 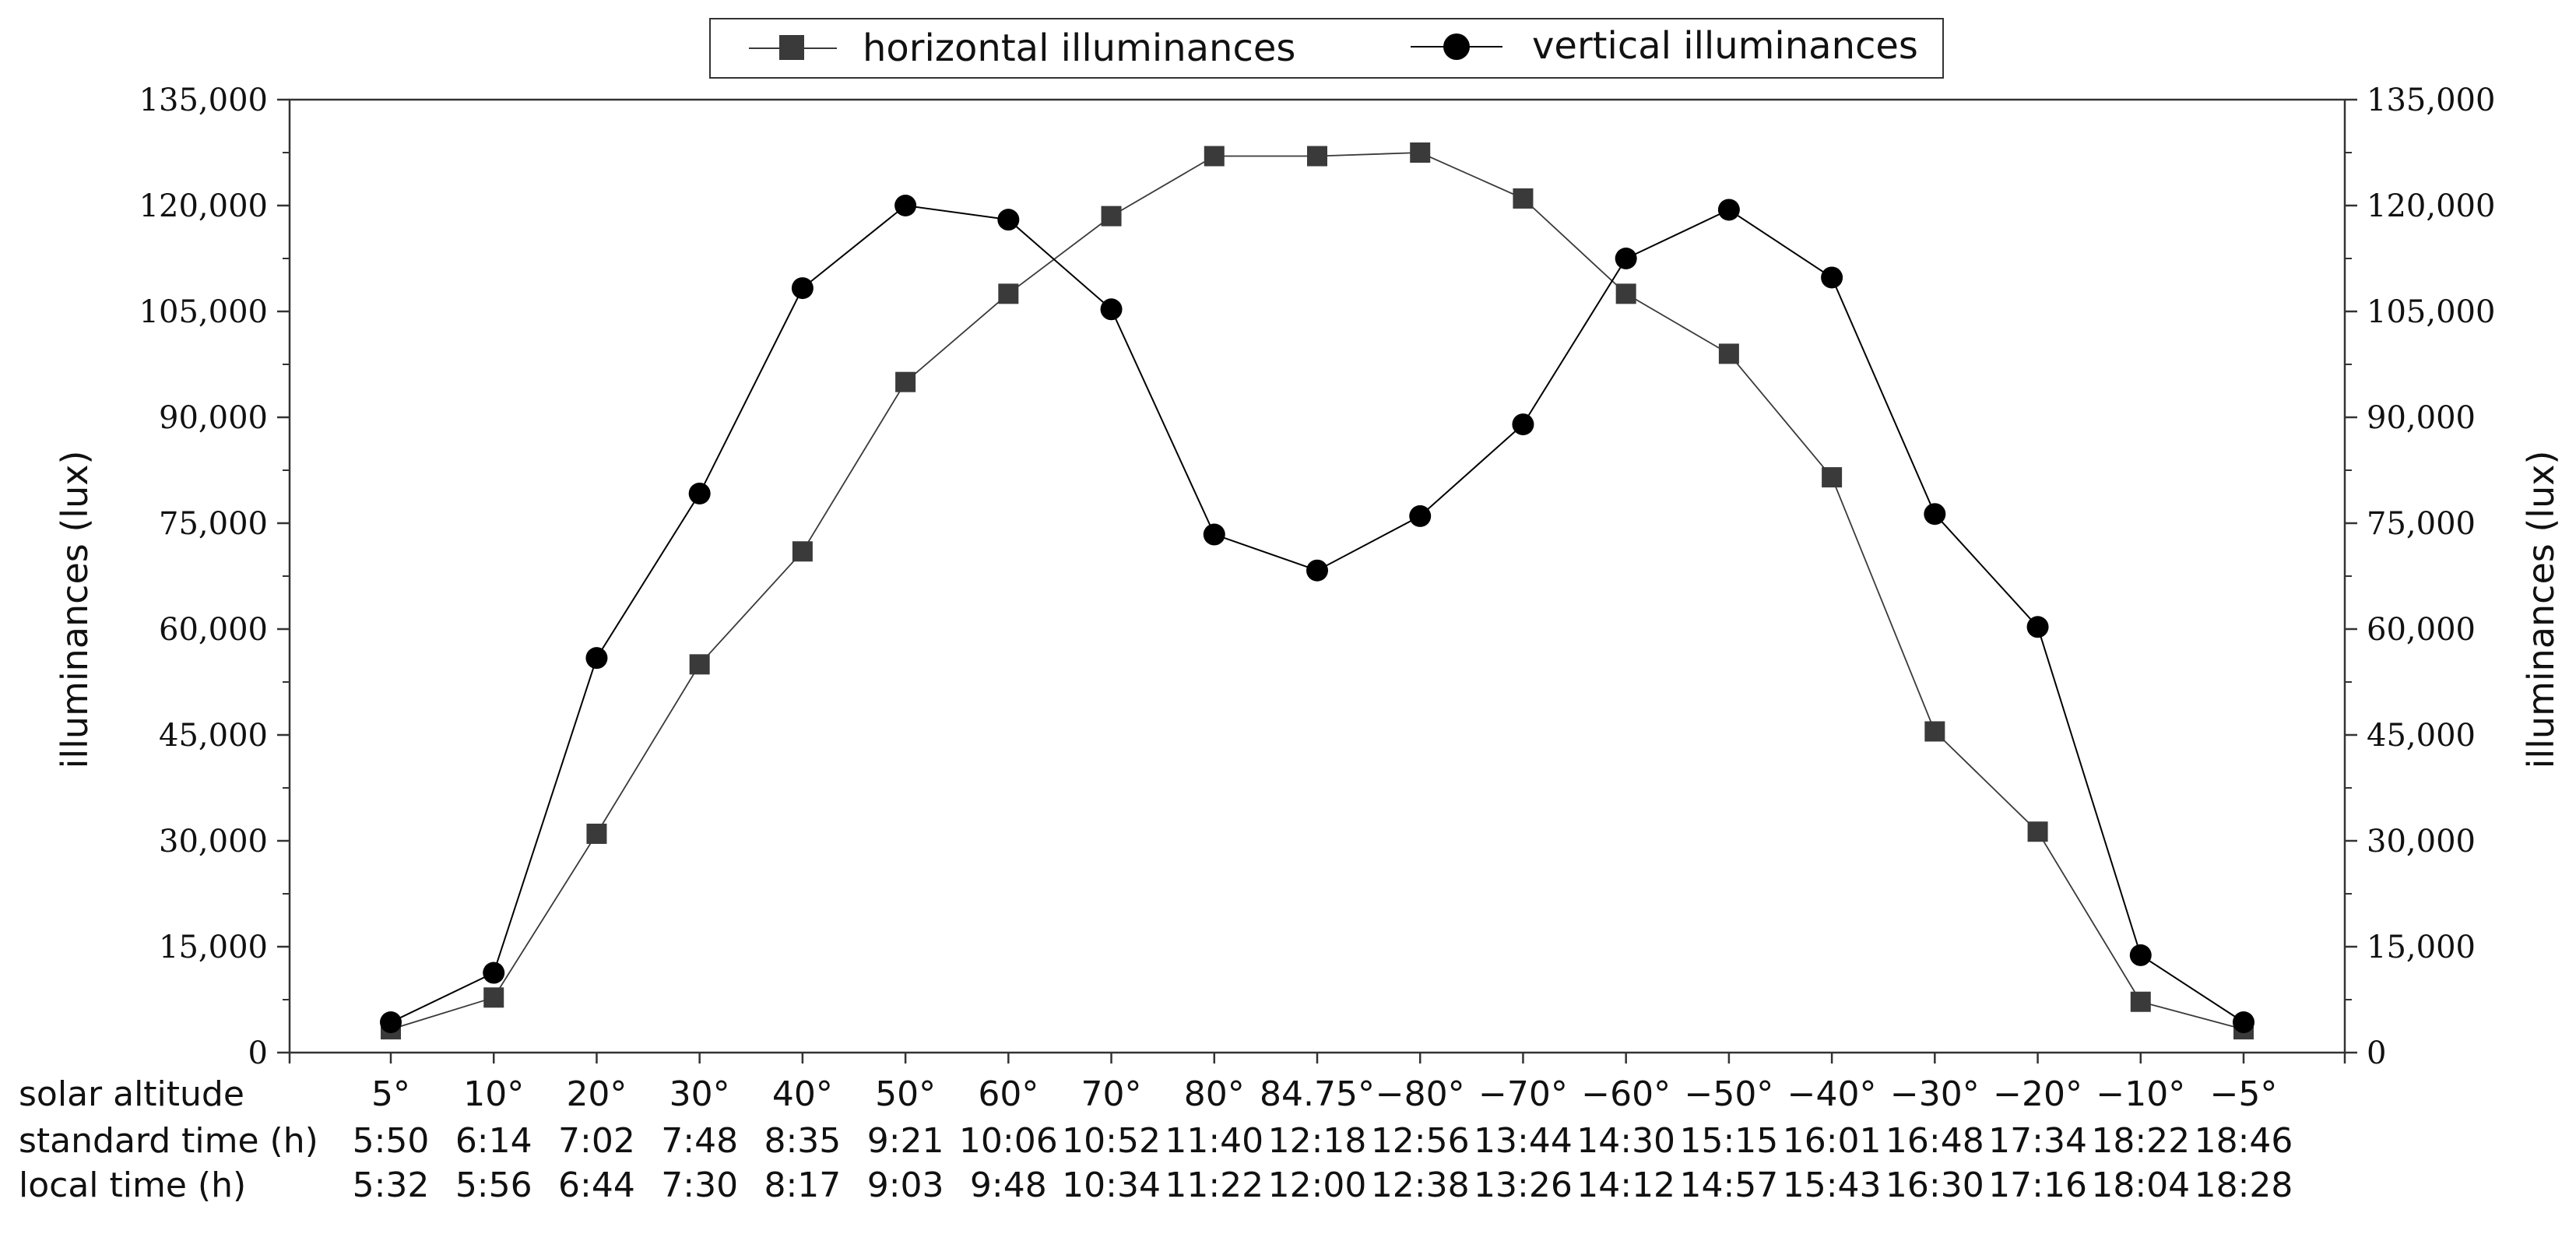 I want to click on solar-altitude-label: −50°, so click(x=1728, y=1094).